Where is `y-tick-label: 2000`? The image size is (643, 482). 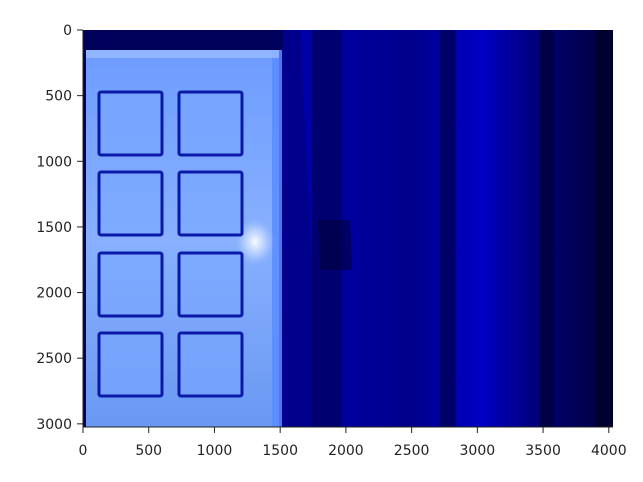 y-tick-label: 2000 is located at coordinates (54, 294).